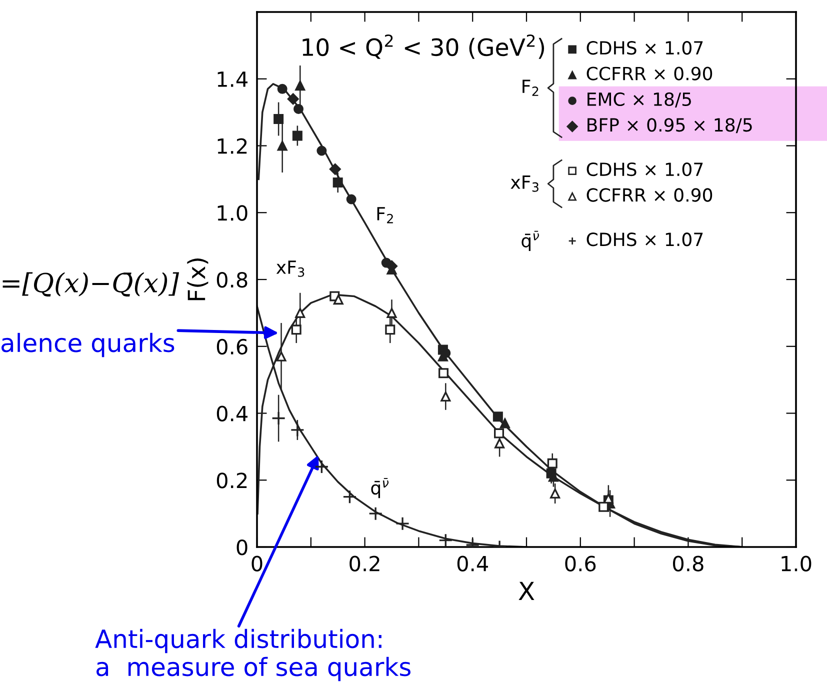  I want to click on y-tick-label: 0, so click(242, 547).